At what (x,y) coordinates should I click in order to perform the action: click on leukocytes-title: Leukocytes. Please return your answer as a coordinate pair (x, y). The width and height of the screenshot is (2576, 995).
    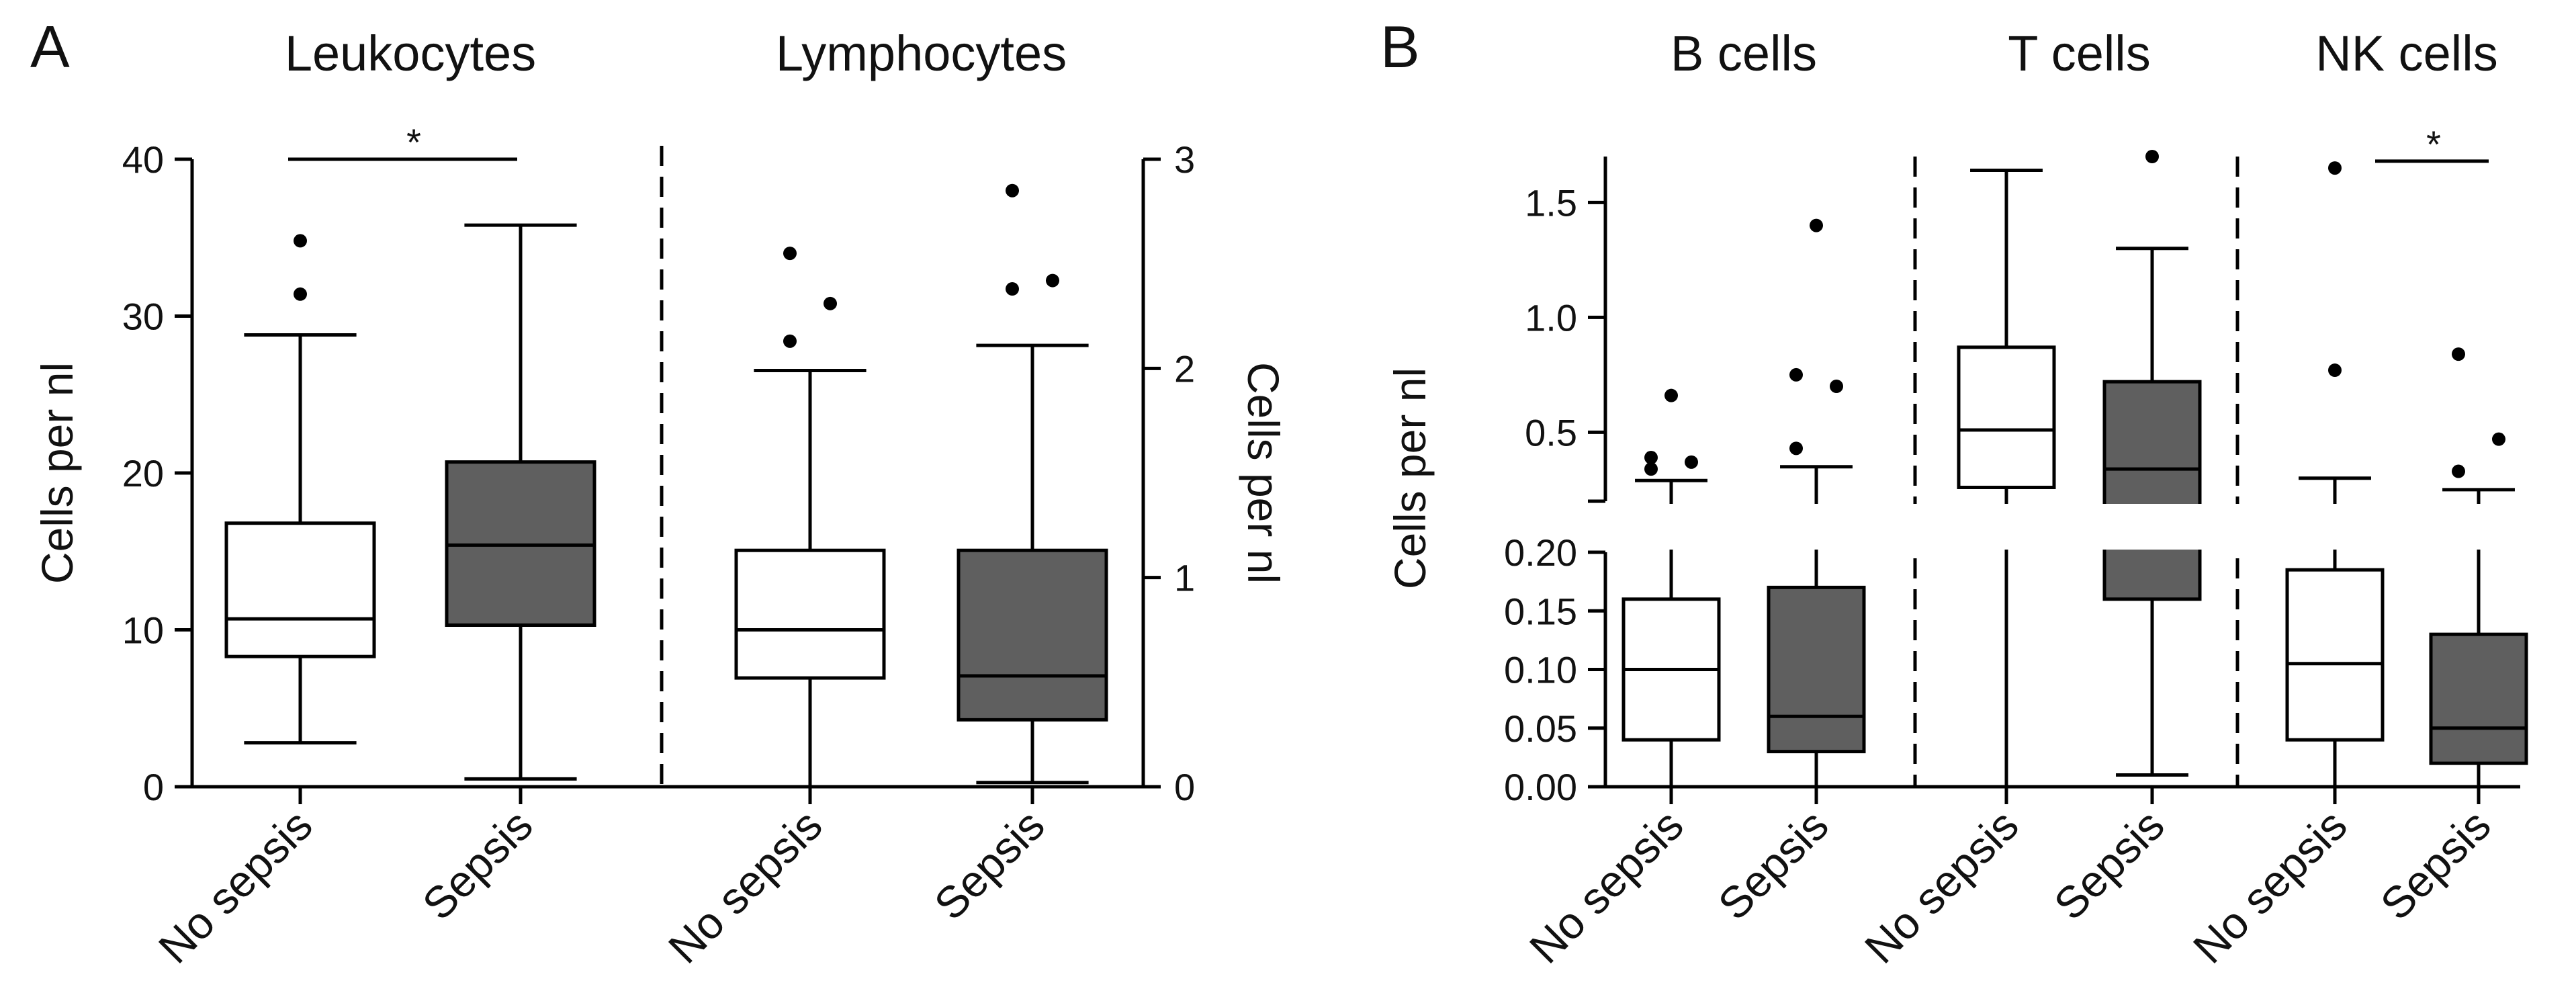
    Looking at the image, I should click on (411, 53).